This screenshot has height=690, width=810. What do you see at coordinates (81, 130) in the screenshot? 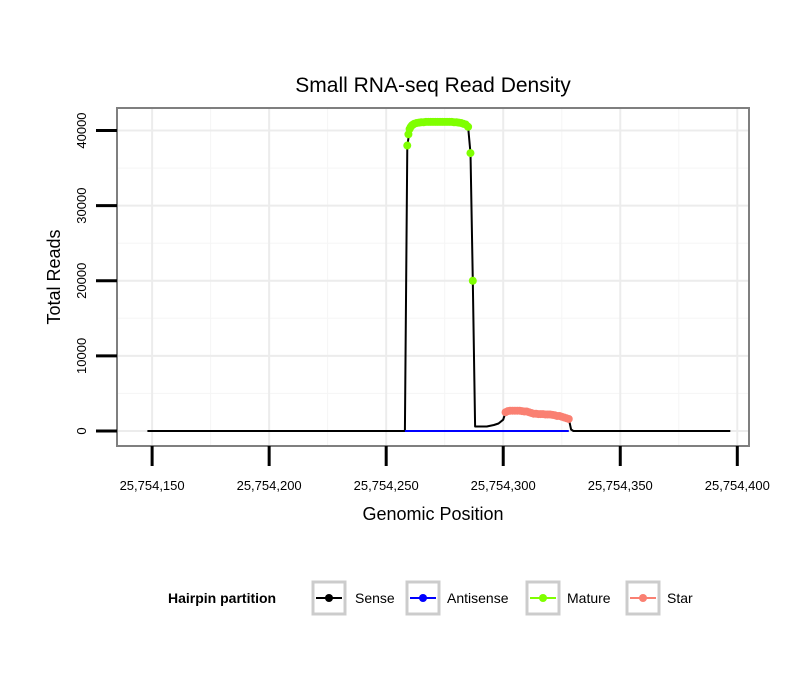
I see `y-tick-label: 40000` at bounding box center [81, 130].